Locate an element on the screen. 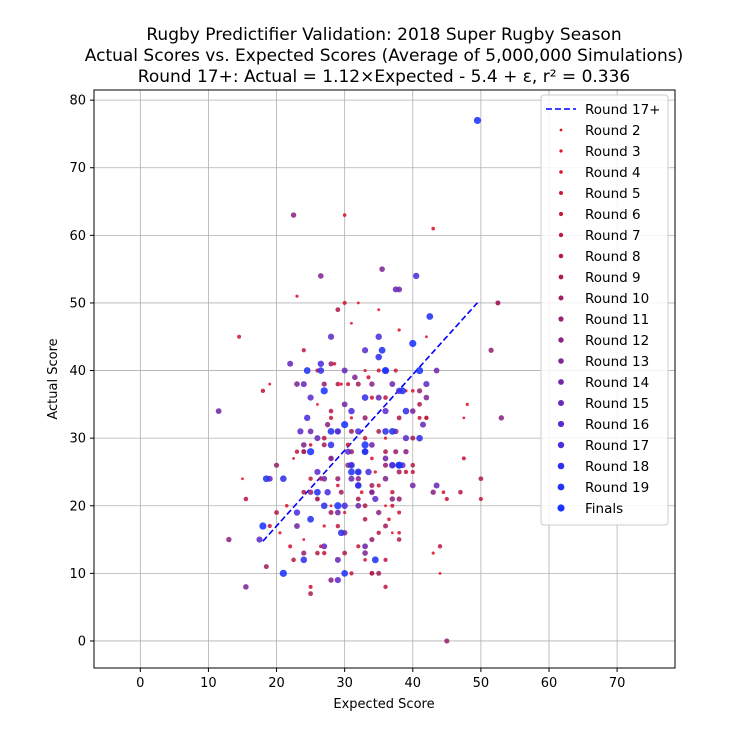 The height and width of the screenshot is (750, 750). legend-label: Round 11 is located at coordinates (617, 320).